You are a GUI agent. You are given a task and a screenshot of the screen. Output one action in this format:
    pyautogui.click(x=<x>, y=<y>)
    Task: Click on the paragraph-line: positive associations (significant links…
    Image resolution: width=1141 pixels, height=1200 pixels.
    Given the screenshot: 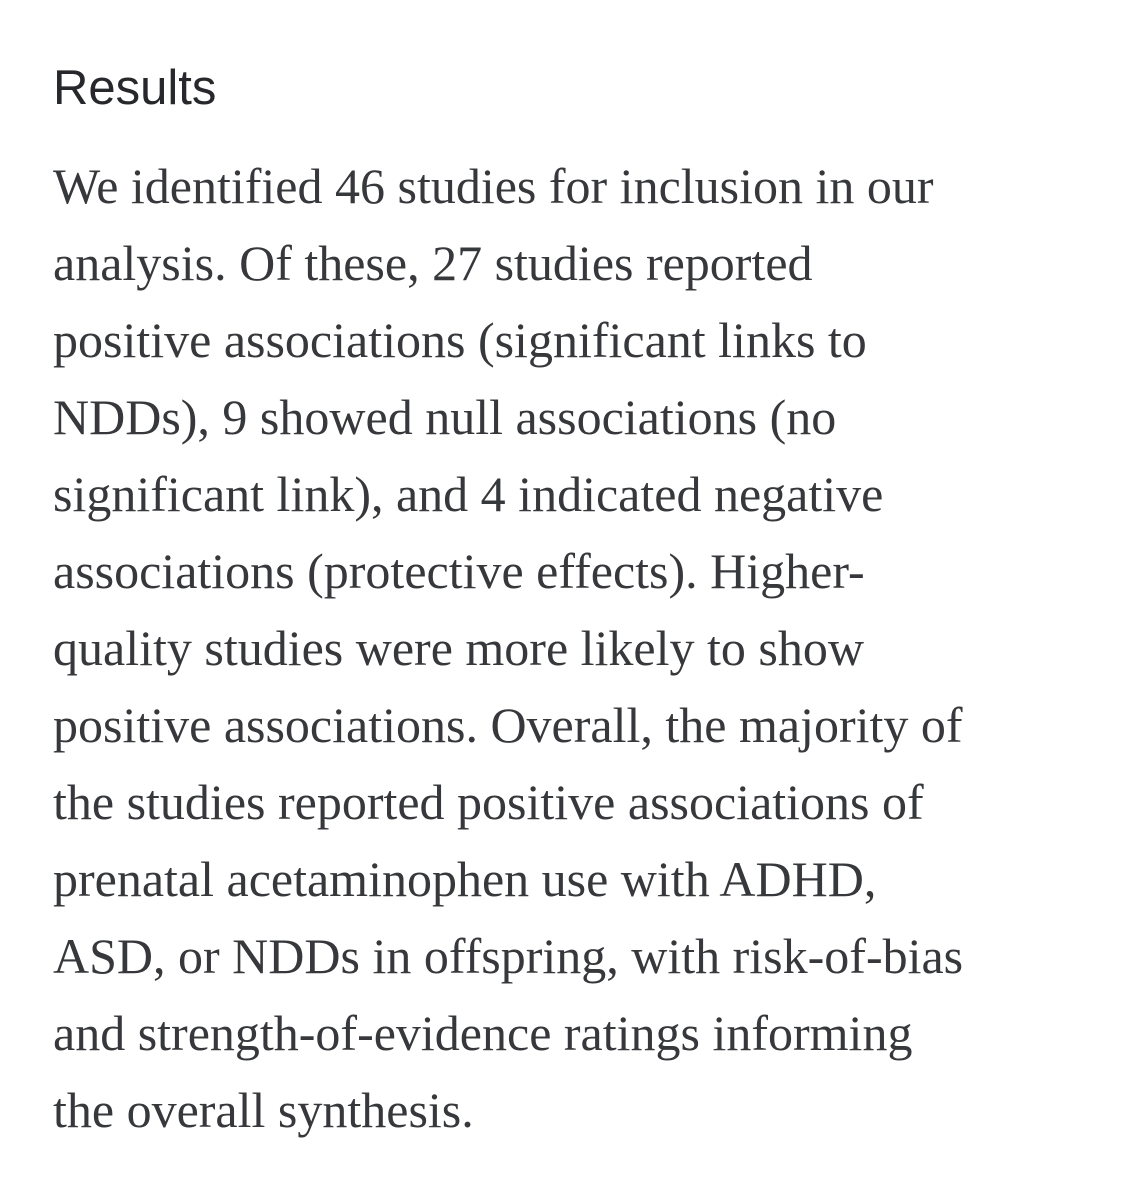 What is the action you would take?
    pyautogui.click(x=460, y=340)
    